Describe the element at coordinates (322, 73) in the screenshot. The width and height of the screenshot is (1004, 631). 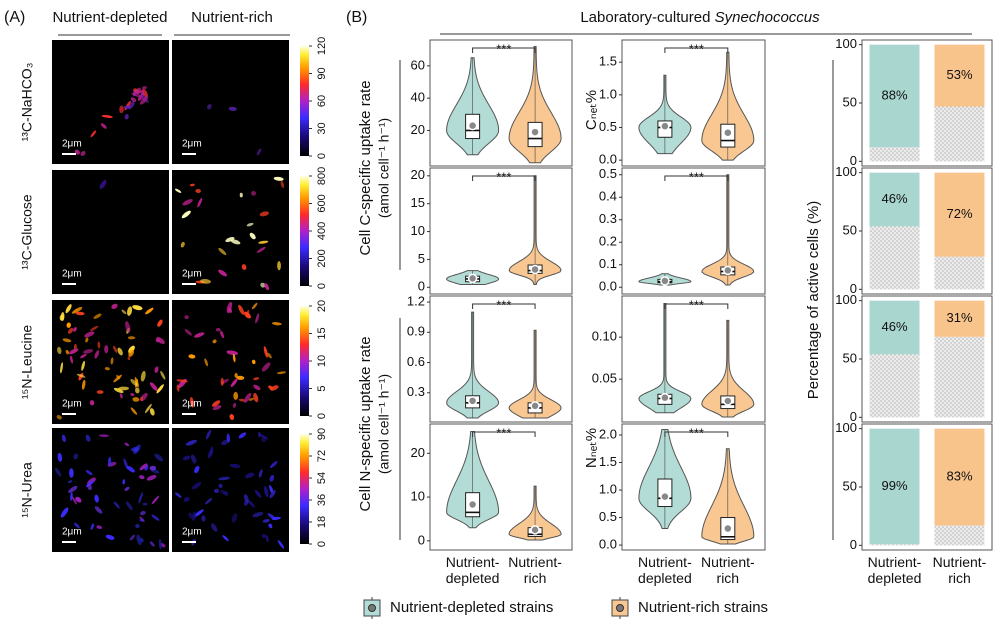
I see `colorbar-tick-label: 90` at that location.